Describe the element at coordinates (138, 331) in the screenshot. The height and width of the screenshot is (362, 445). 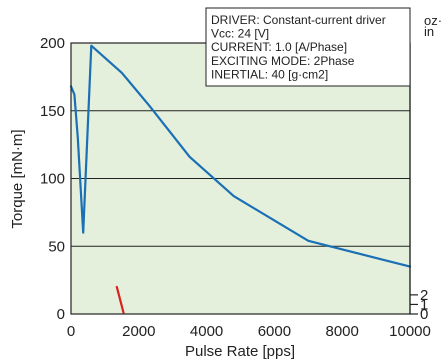
I see `x-tick-label: 2000` at that location.